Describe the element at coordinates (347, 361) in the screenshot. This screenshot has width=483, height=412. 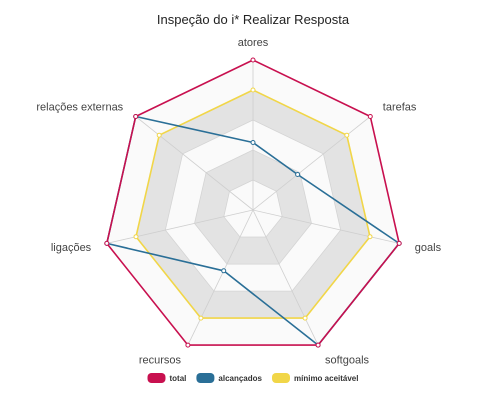
I see `axis-label-3: softgoals` at that location.